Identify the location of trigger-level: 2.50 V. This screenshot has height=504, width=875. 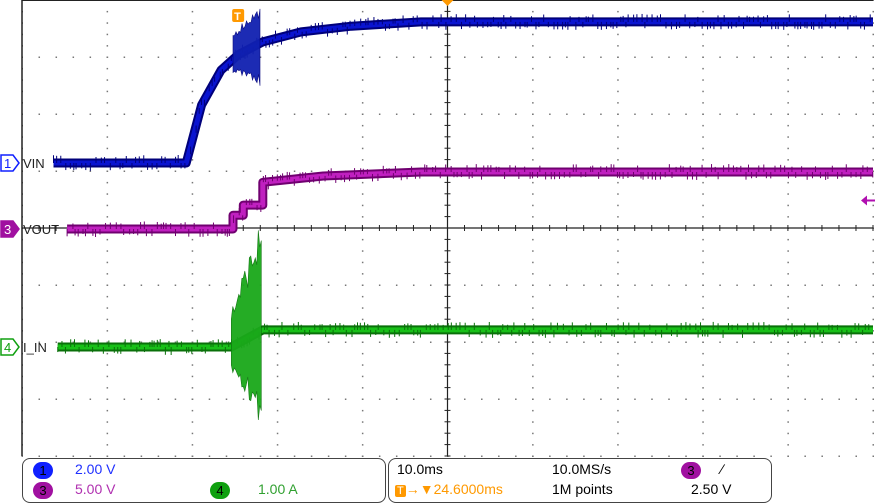
(711, 489).